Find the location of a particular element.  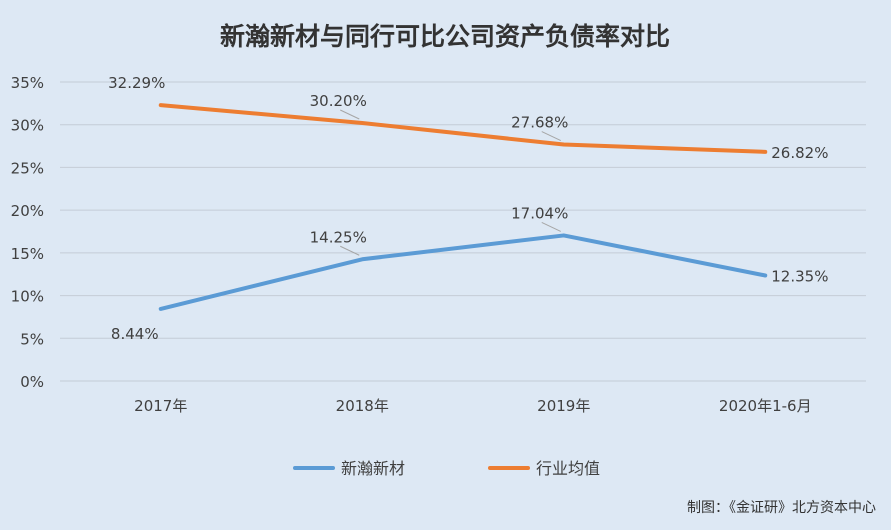

y-axis-ticks: 0% 5% 10% 15% 20% 25% 30% 35% is located at coordinates (27, 232).